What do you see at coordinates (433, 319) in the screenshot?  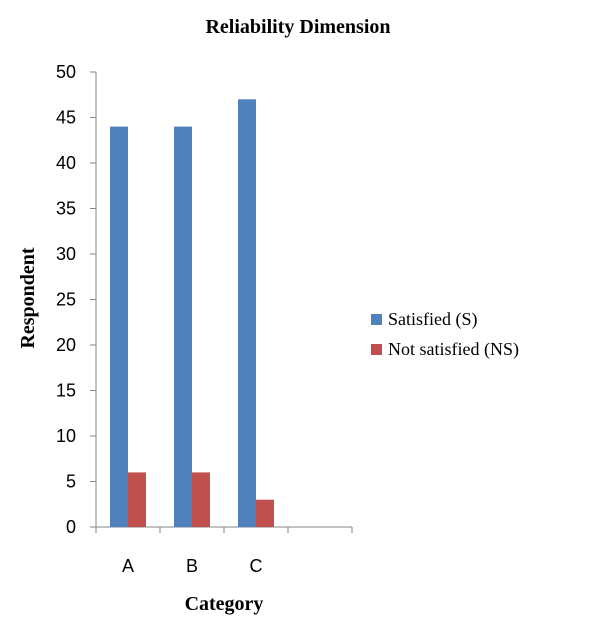 I see `legend-label: Satisfied (S)` at bounding box center [433, 319].